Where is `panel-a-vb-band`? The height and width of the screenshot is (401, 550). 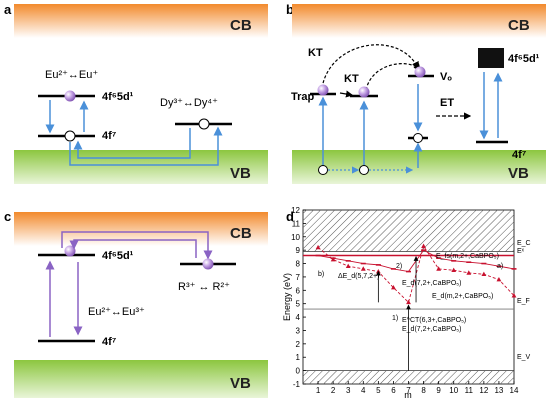
panel-a-vb-band is located at coordinates (141, 167).